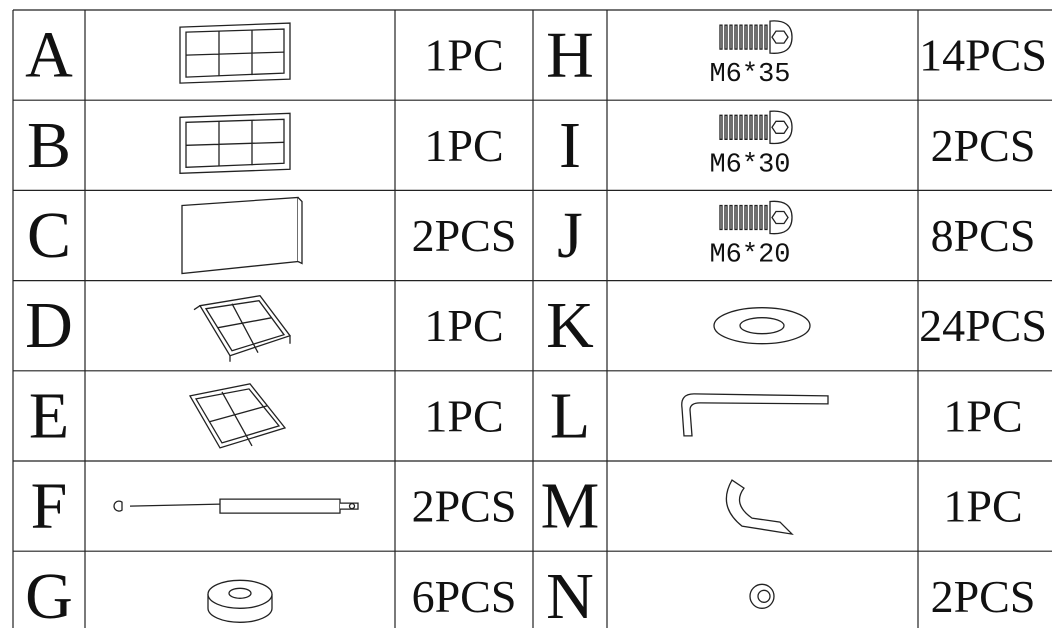  I want to click on part-letter: B, so click(49, 145).